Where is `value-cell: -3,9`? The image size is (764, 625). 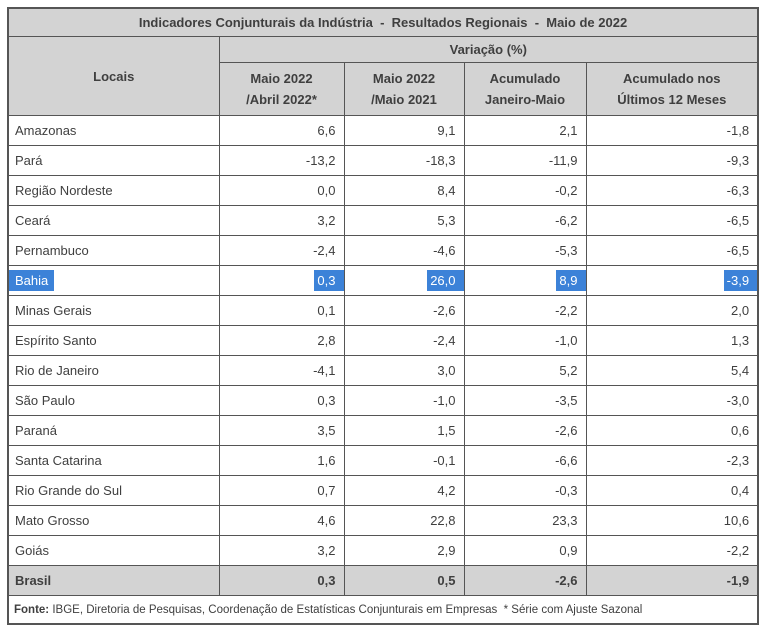
value-cell: -3,9 is located at coordinates (672, 280).